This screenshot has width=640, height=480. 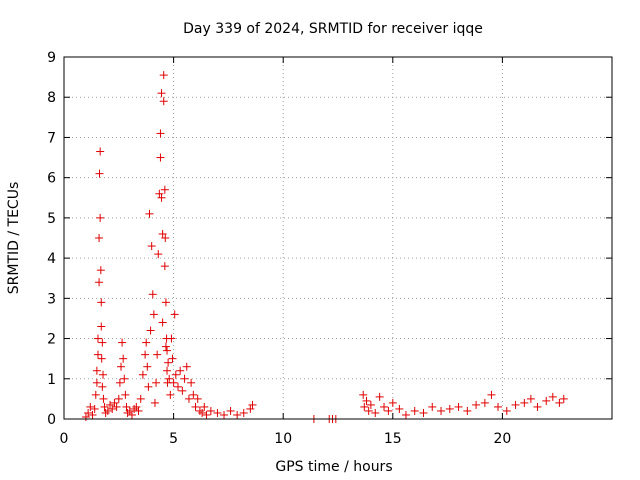 What do you see at coordinates (64, 439) in the screenshot?
I see `x-tick-label: 0` at bounding box center [64, 439].